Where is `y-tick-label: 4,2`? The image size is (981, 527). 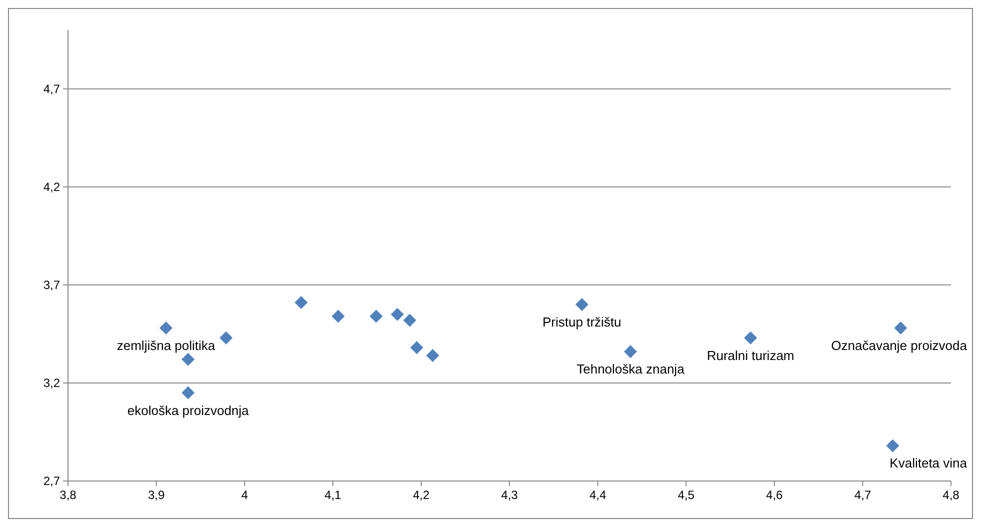 y-tick-label: 4,2 is located at coordinates (51, 187).